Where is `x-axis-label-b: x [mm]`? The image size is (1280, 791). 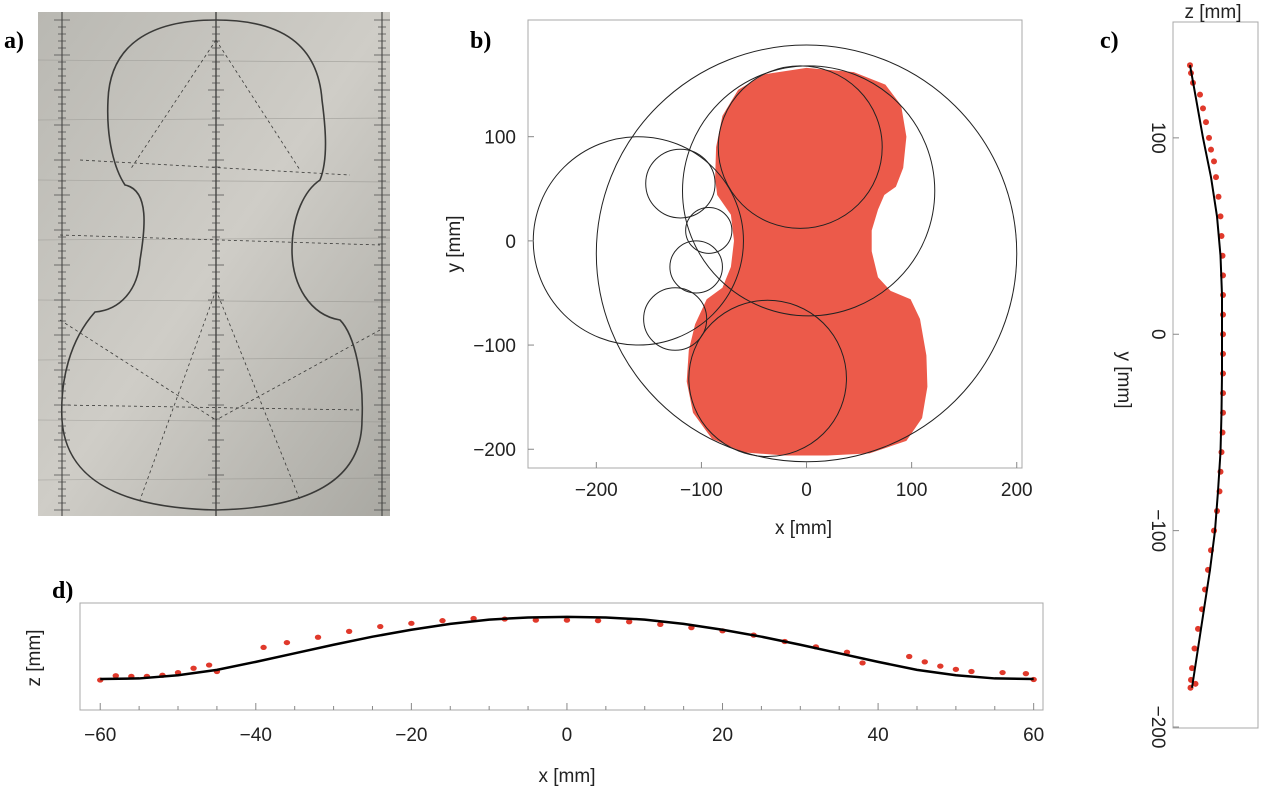
x-axis-label-b: x [mm] is located at coordinates (803, 528).